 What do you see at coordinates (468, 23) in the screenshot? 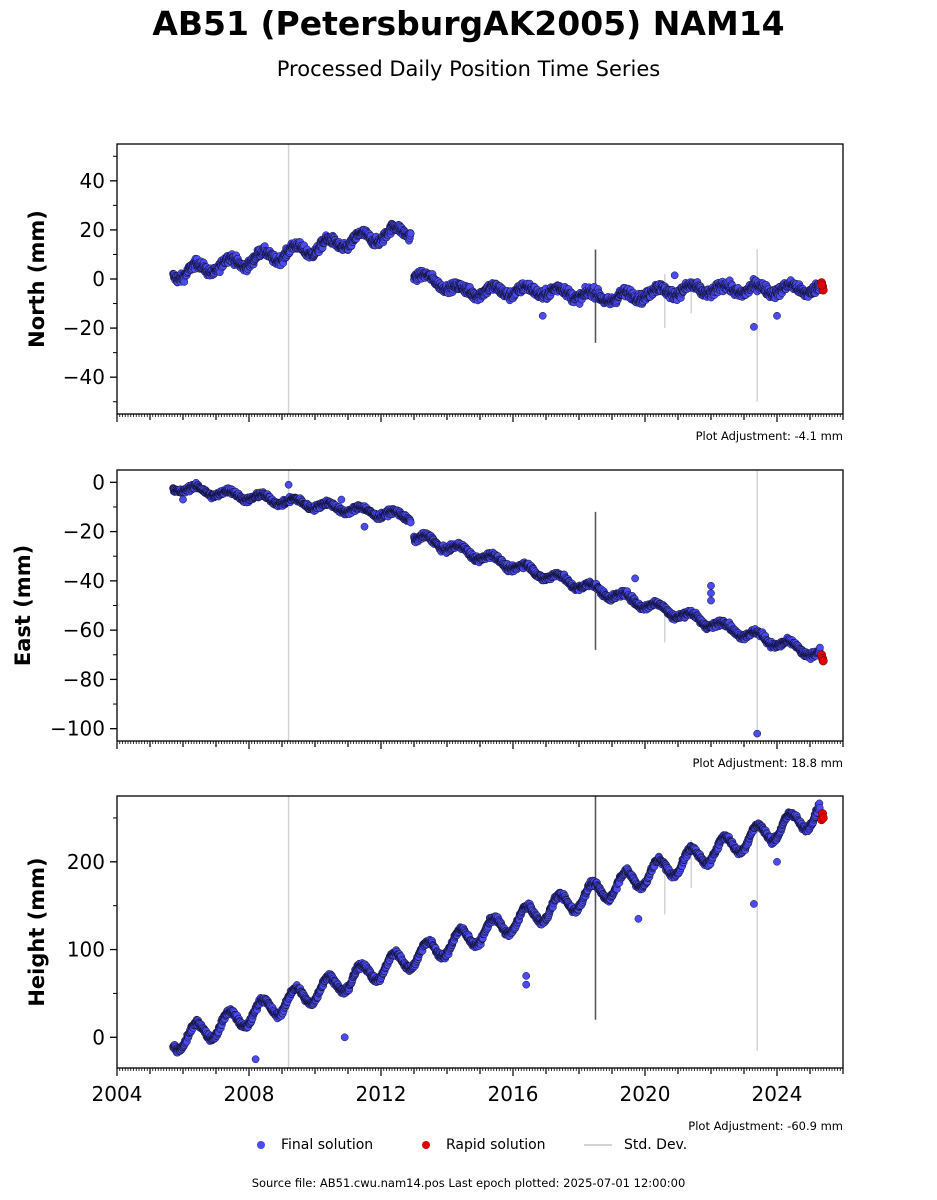
I see `chart-title: AB51 (PetersburgAK2005) NAM14` at bounding box center [468, 23].